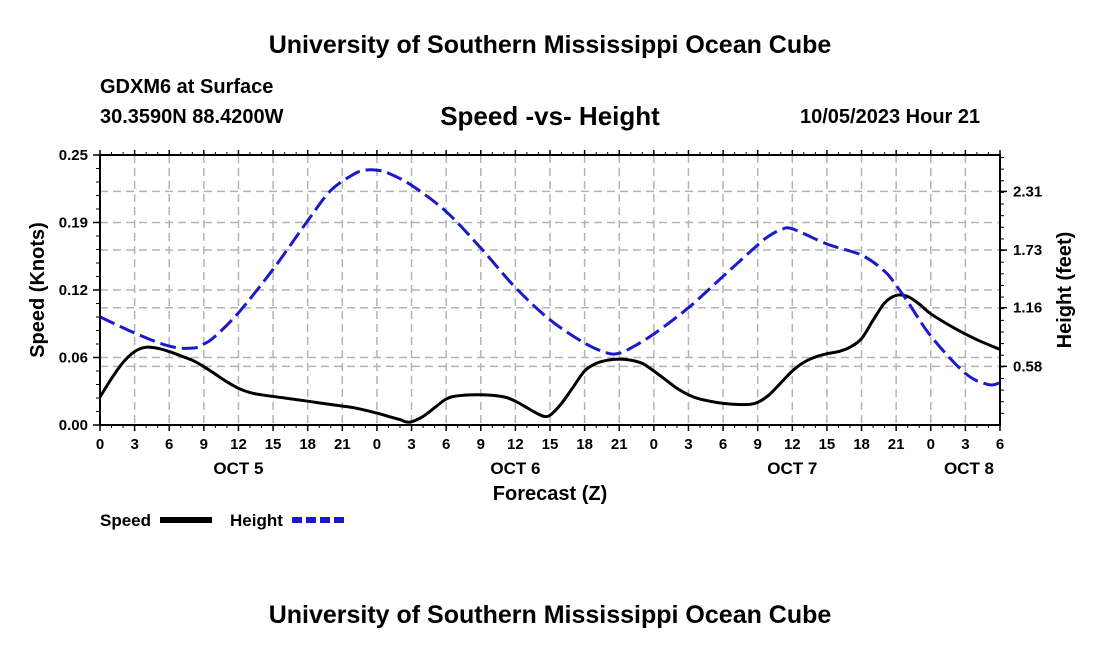 The width and height of the screenshot is (1100, 650). Describe the element at coordinates (1027, 191) in the screenshot. I see `y2-tick-label: 2.31` at that location.